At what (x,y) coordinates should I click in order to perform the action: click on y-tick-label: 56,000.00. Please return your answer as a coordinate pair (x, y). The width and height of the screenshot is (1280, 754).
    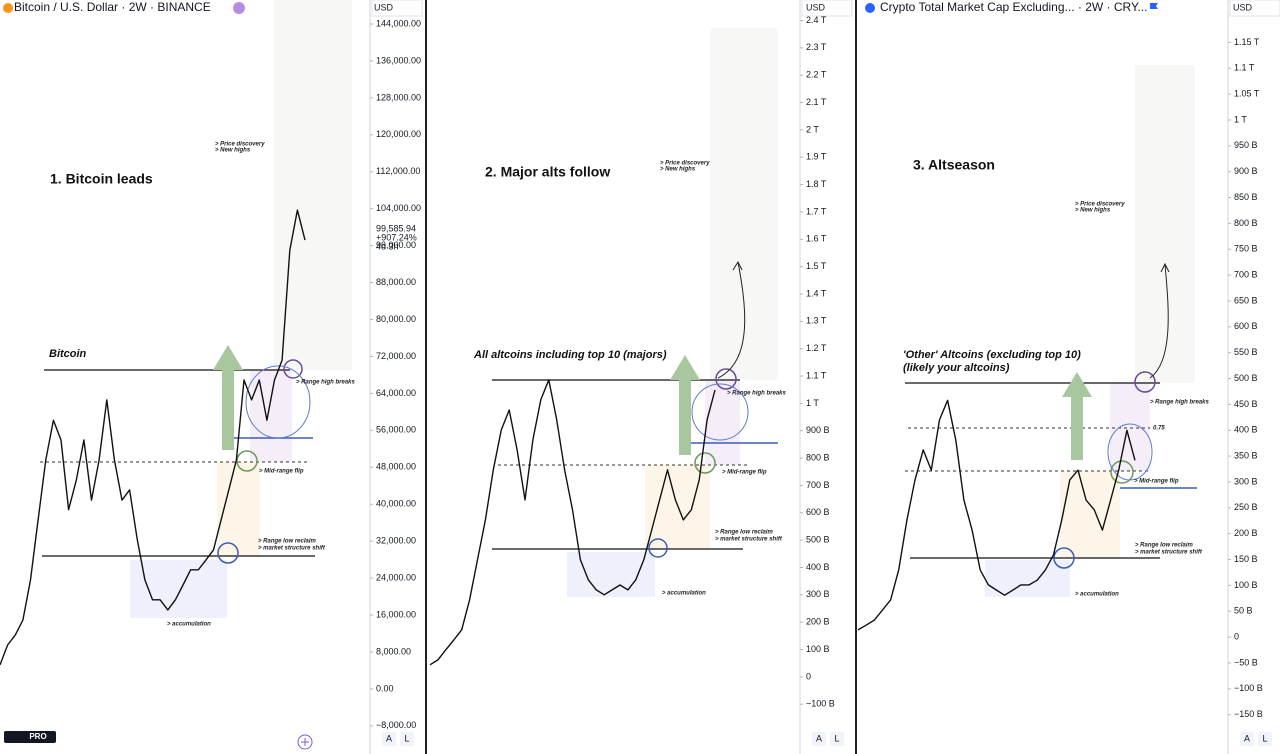
    Looking at the image, I should click on (396, 430).